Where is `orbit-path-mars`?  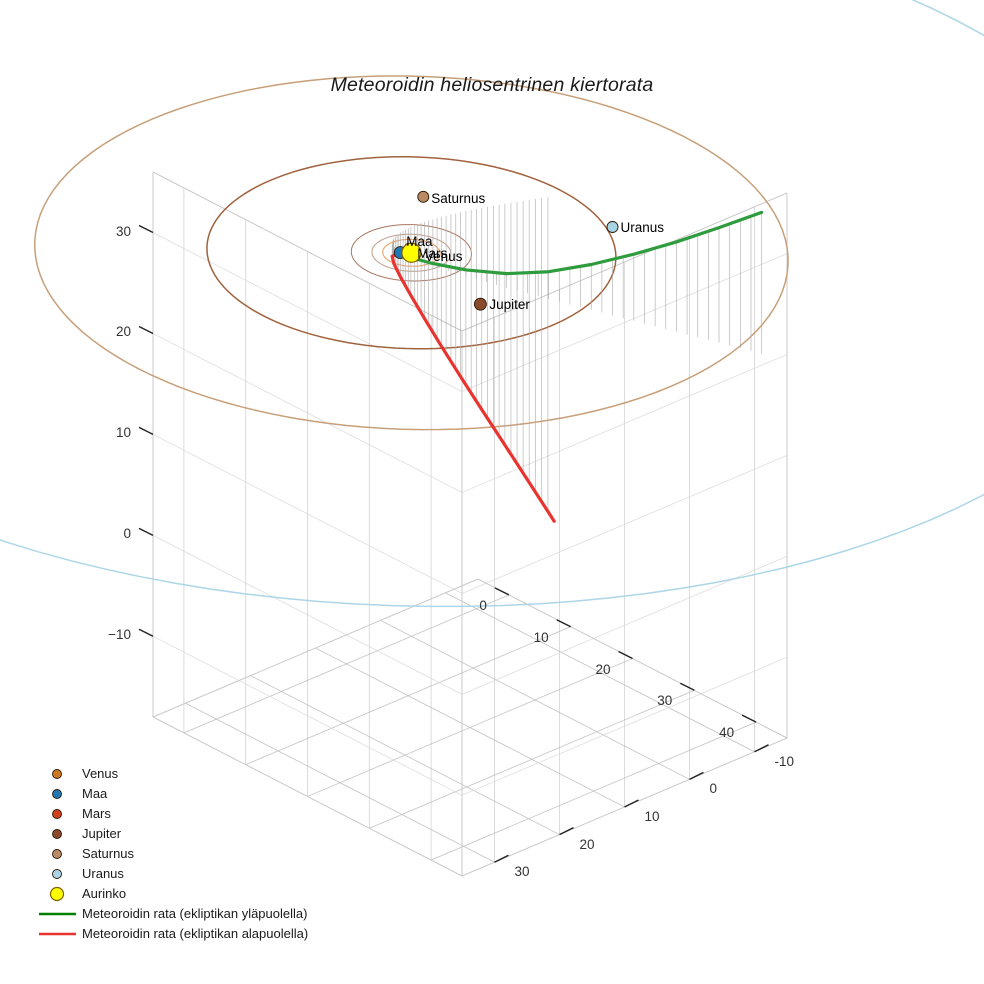
orbit-path-mars is located at coordinates (411, 253).